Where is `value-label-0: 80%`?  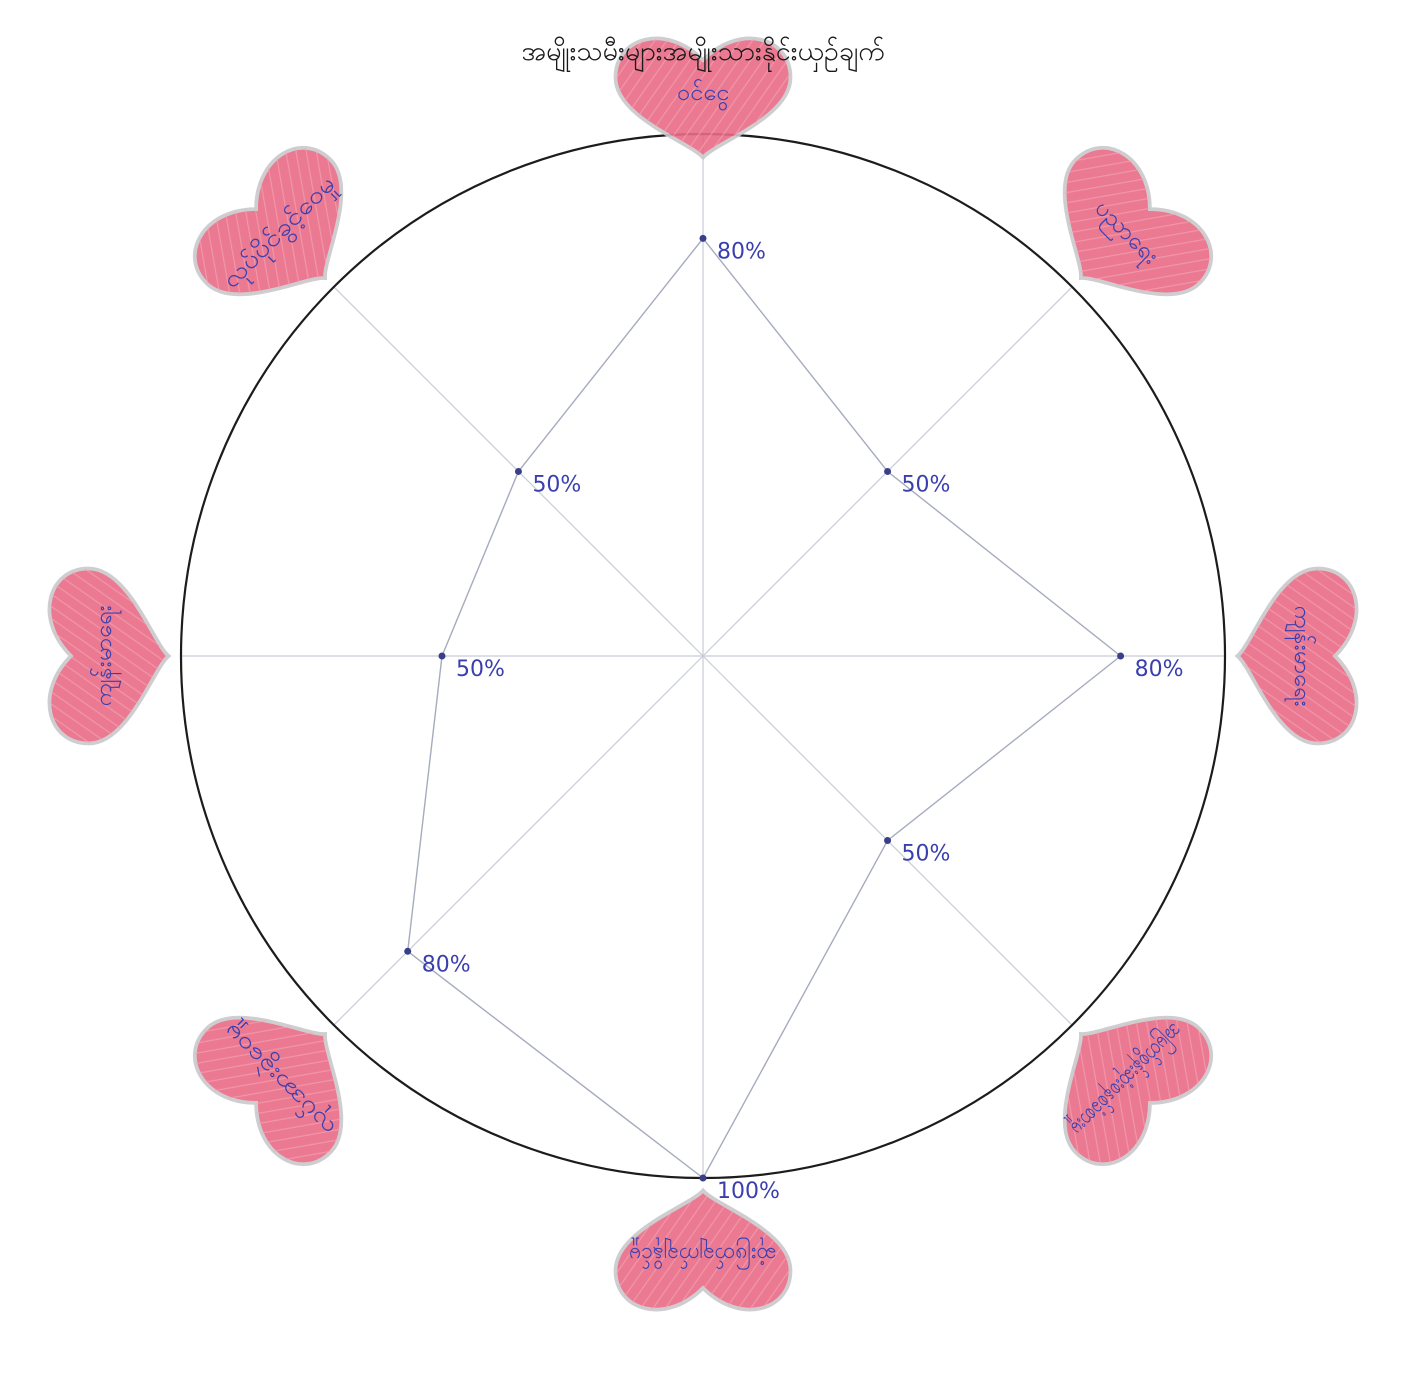 value-label-0: 80% is located at coordinates (741, 251).